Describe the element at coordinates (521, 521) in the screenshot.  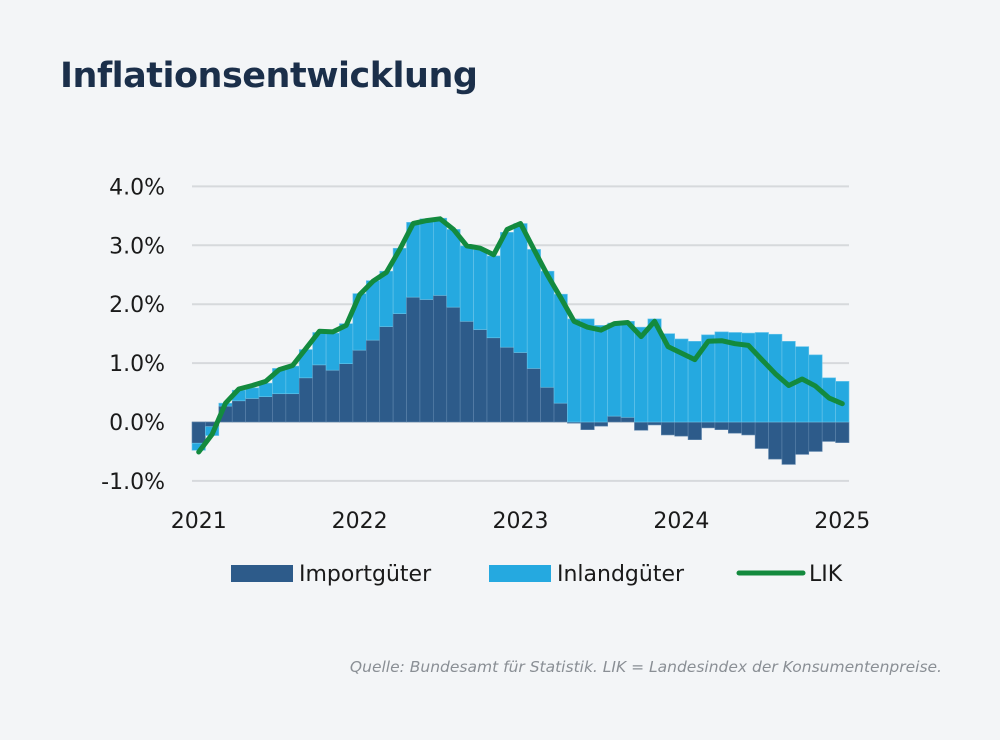
I see `x-tick-label: 2023` at that location.